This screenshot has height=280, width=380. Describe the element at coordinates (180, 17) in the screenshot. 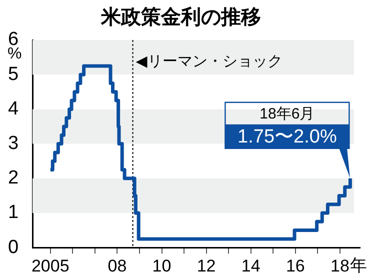

I see `chart-title: 米政策金利の推移` at that location.